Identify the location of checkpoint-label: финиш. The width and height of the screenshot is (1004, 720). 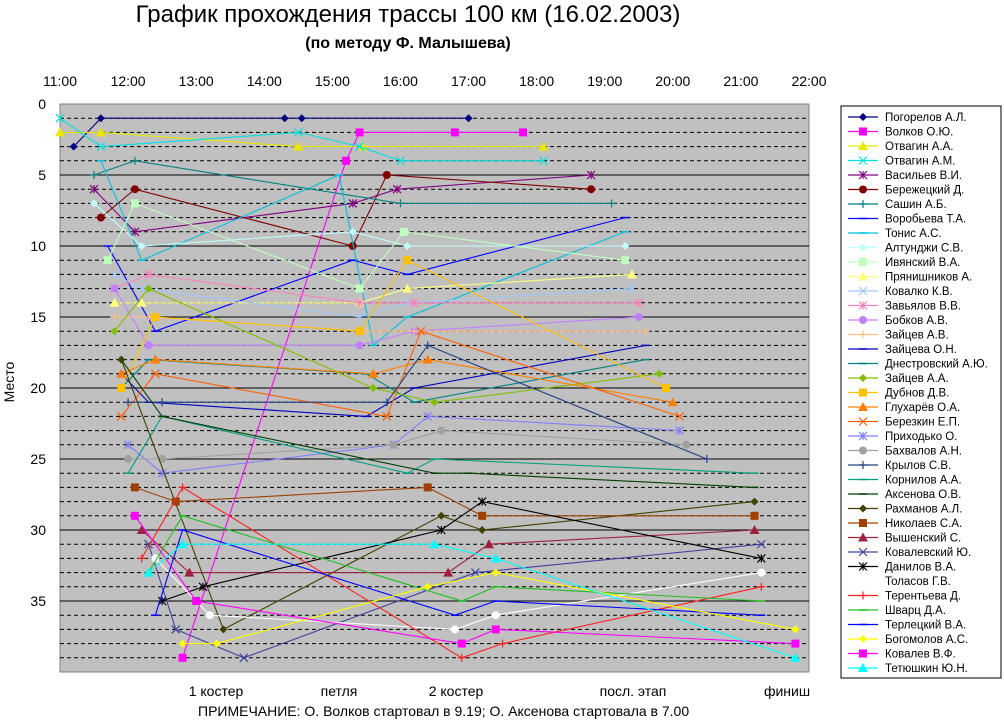
(787, 691).